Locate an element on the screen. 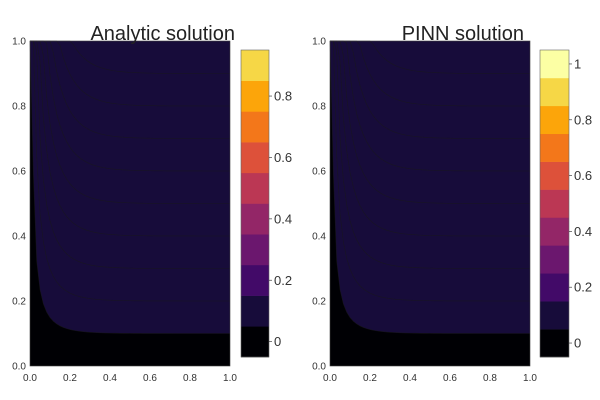 The image size is (600, 400). analytic-title: Analytic solution is located at coordinates (162, 34).